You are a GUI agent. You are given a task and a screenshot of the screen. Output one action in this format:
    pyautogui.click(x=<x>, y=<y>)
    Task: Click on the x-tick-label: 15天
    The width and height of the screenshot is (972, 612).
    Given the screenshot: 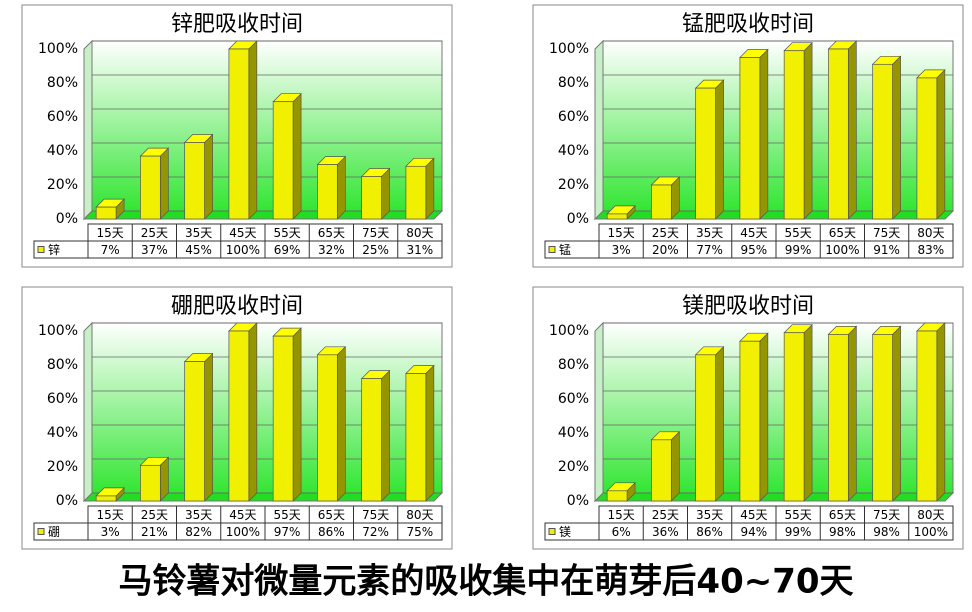 What is the action you would take?
    pyautogui.click(x=620, y=515)
    